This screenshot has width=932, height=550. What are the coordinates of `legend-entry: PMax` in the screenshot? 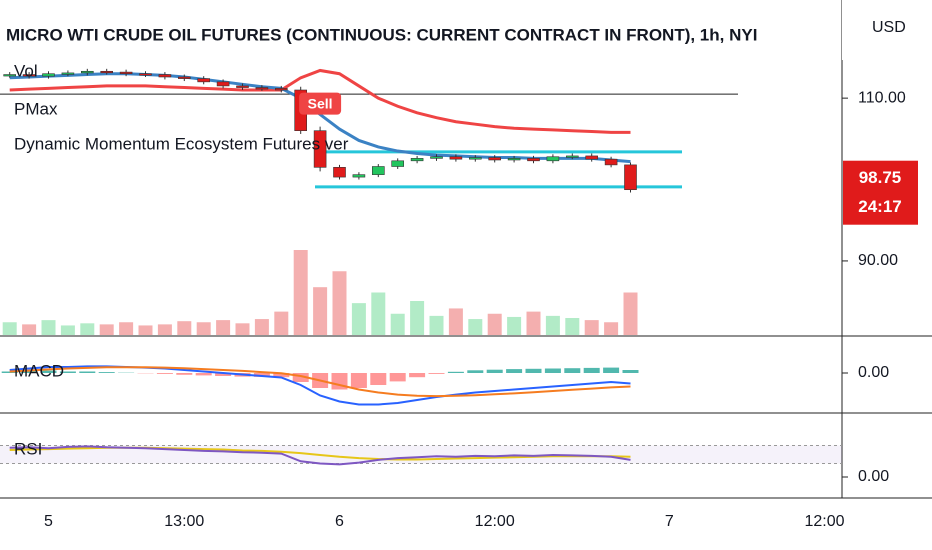 It's located at (36, 108).